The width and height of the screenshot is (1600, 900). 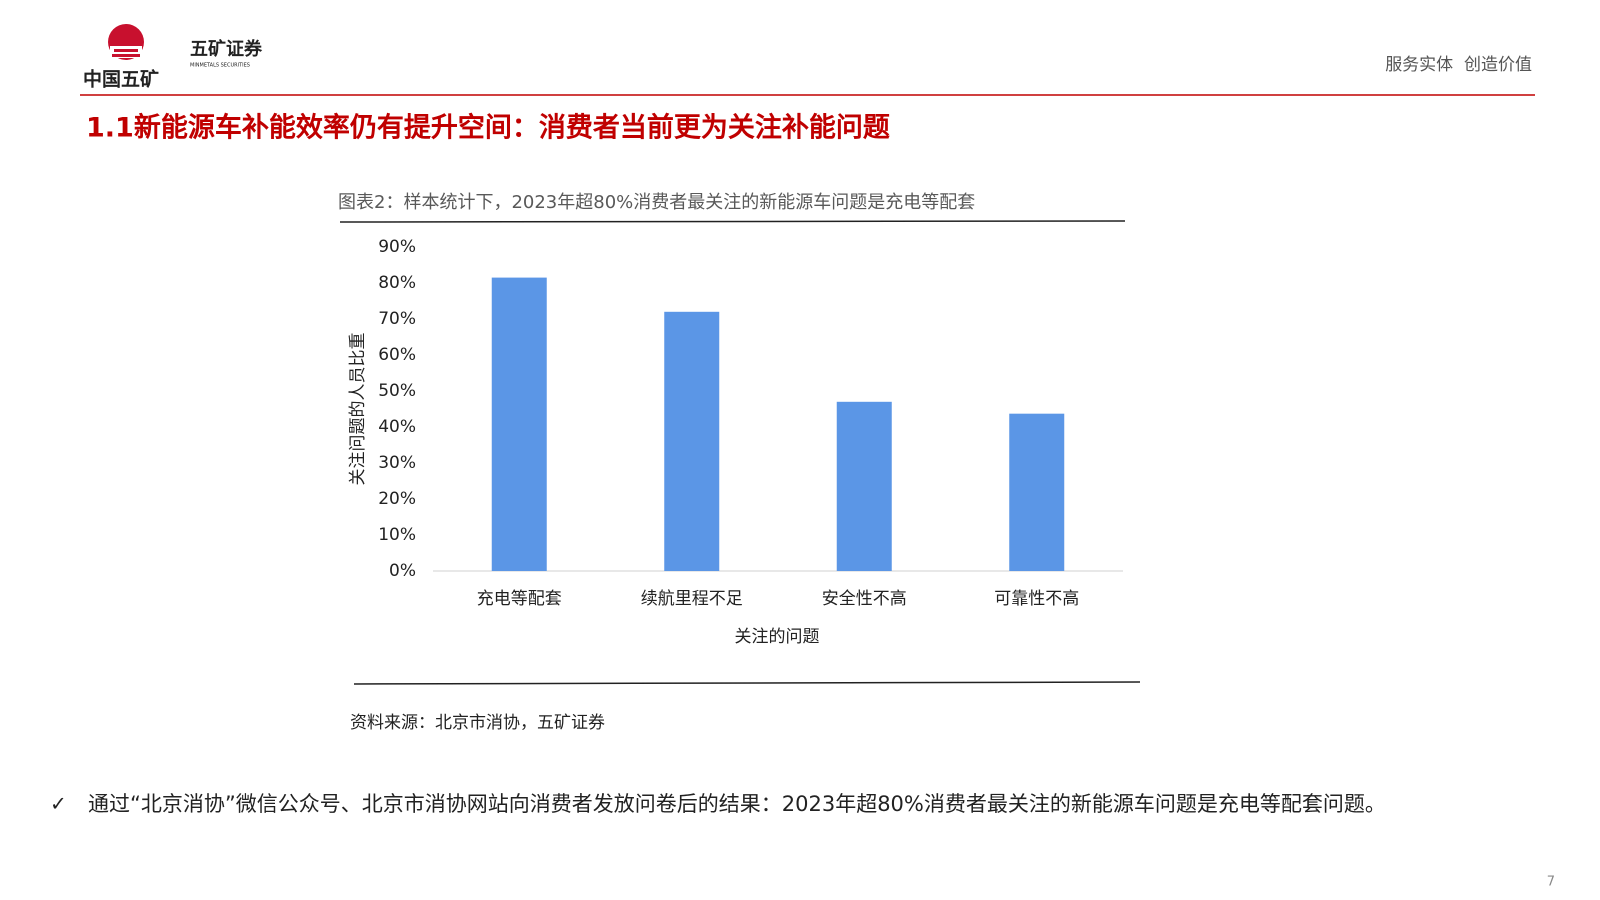 I want to click on brand-en: MINMETALS SECURITIES, so click(x=220, y=66).